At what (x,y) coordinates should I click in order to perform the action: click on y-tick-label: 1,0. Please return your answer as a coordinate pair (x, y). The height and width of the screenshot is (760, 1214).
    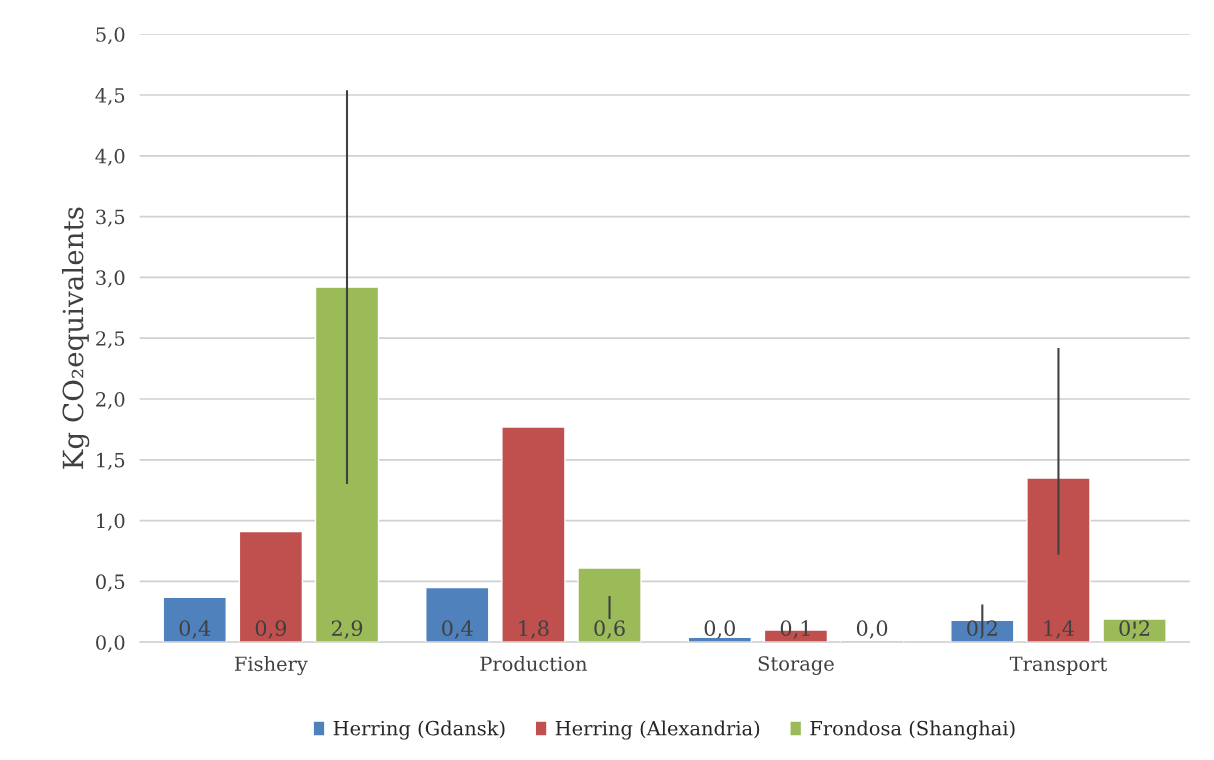
    Looking at the image, I should click on (111, 522).